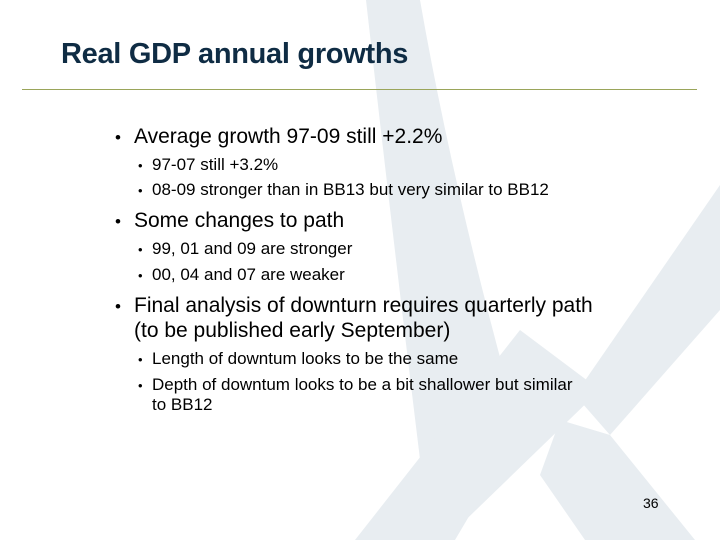  What do you see at coordinates (248, 274) in the screenshot?
I see `sub-bullet-text: 00, 04 and 07 are weaker` at bounding box center [248, 274].